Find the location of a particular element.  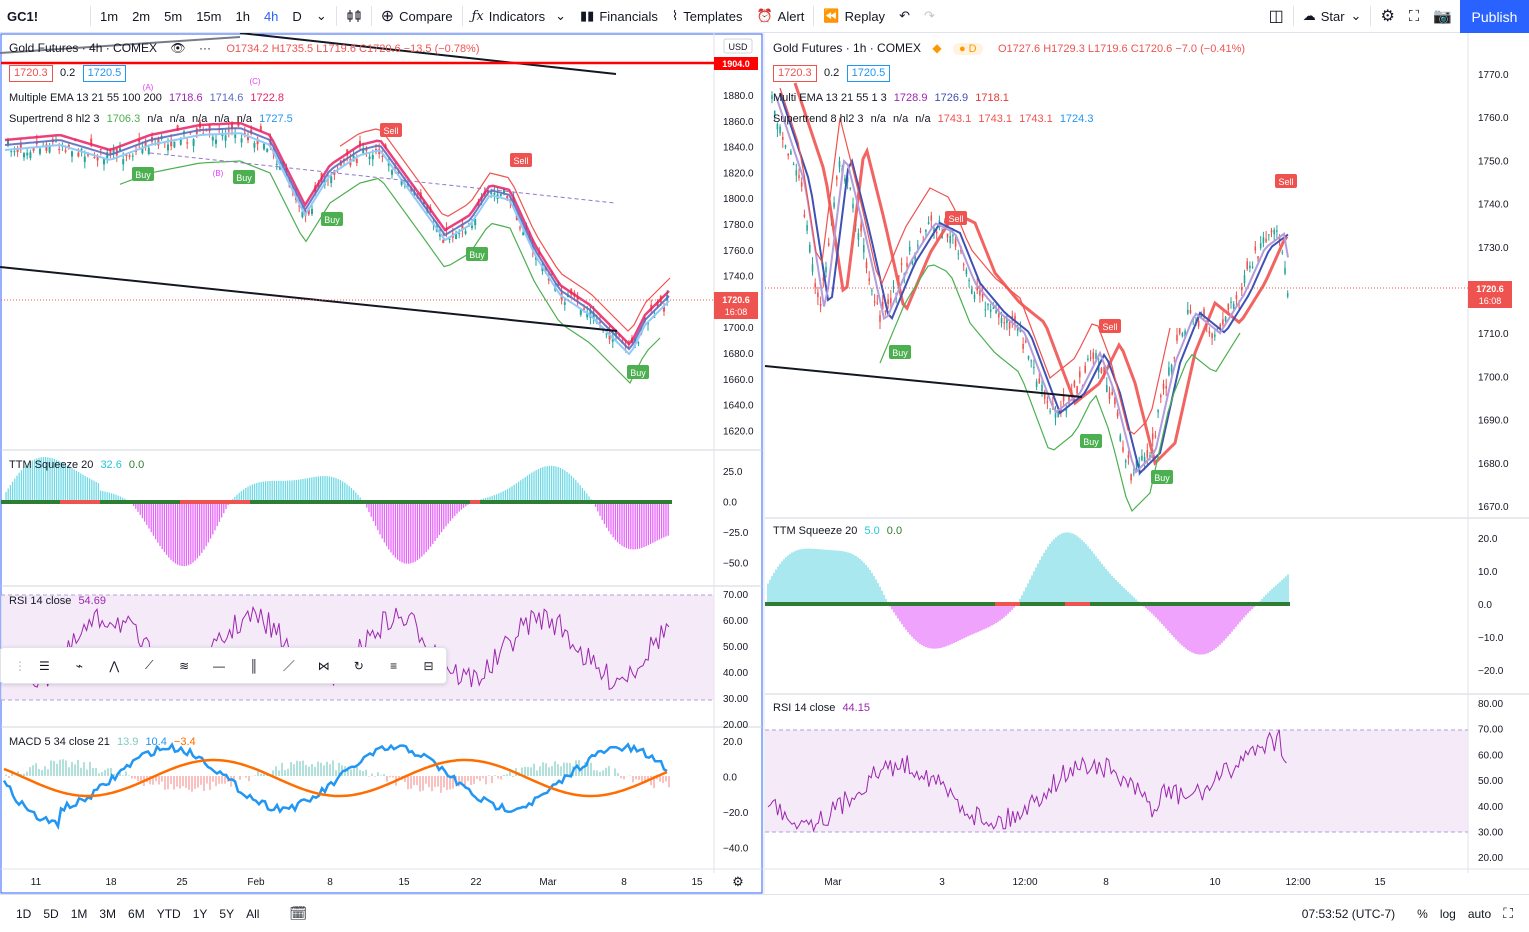

clock: 07:53:52 (UTC-7) is located at coordinates (1348, 913).